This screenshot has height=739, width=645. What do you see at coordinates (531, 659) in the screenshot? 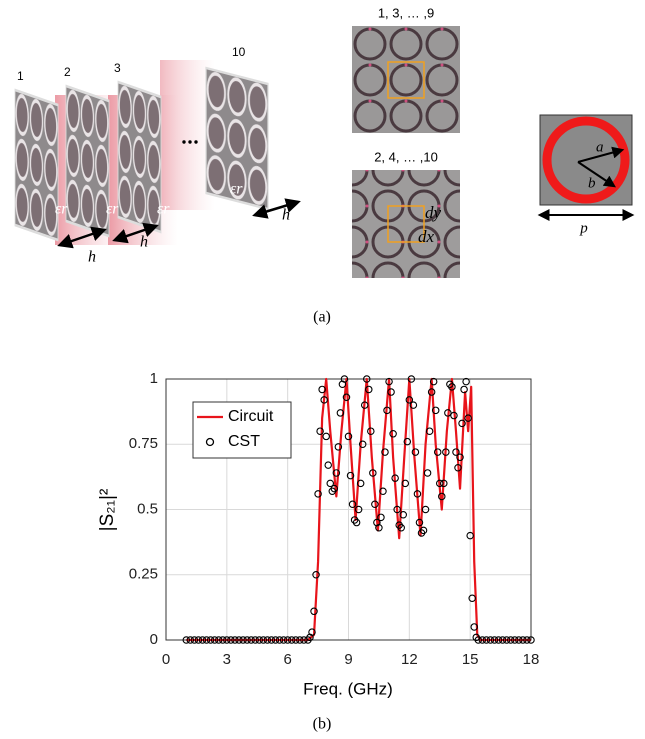
I see `x-tick-label: 18` at bounding box center [531, 659].